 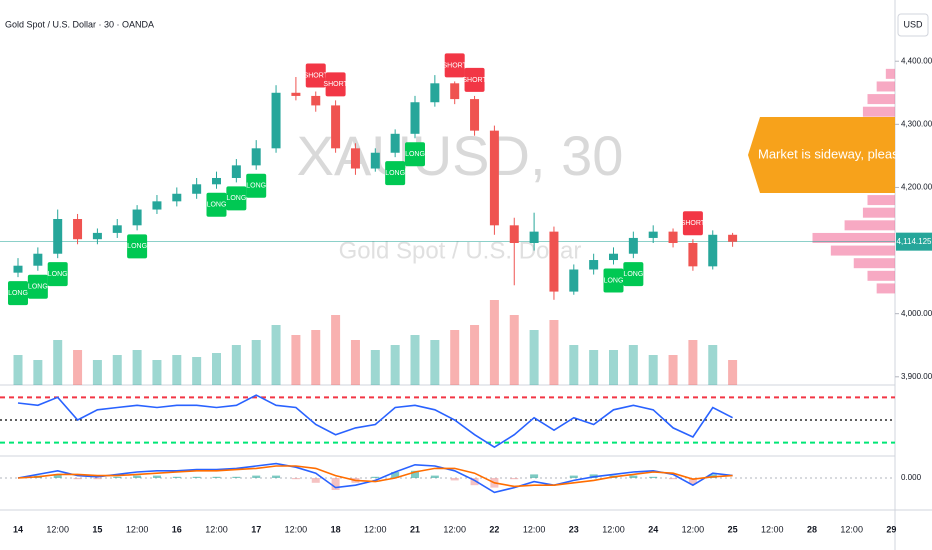 What do you see at coordinates (336, 529) in the screenshot?
I see `x-tick-label: 18` at bounding box center [336, 529].